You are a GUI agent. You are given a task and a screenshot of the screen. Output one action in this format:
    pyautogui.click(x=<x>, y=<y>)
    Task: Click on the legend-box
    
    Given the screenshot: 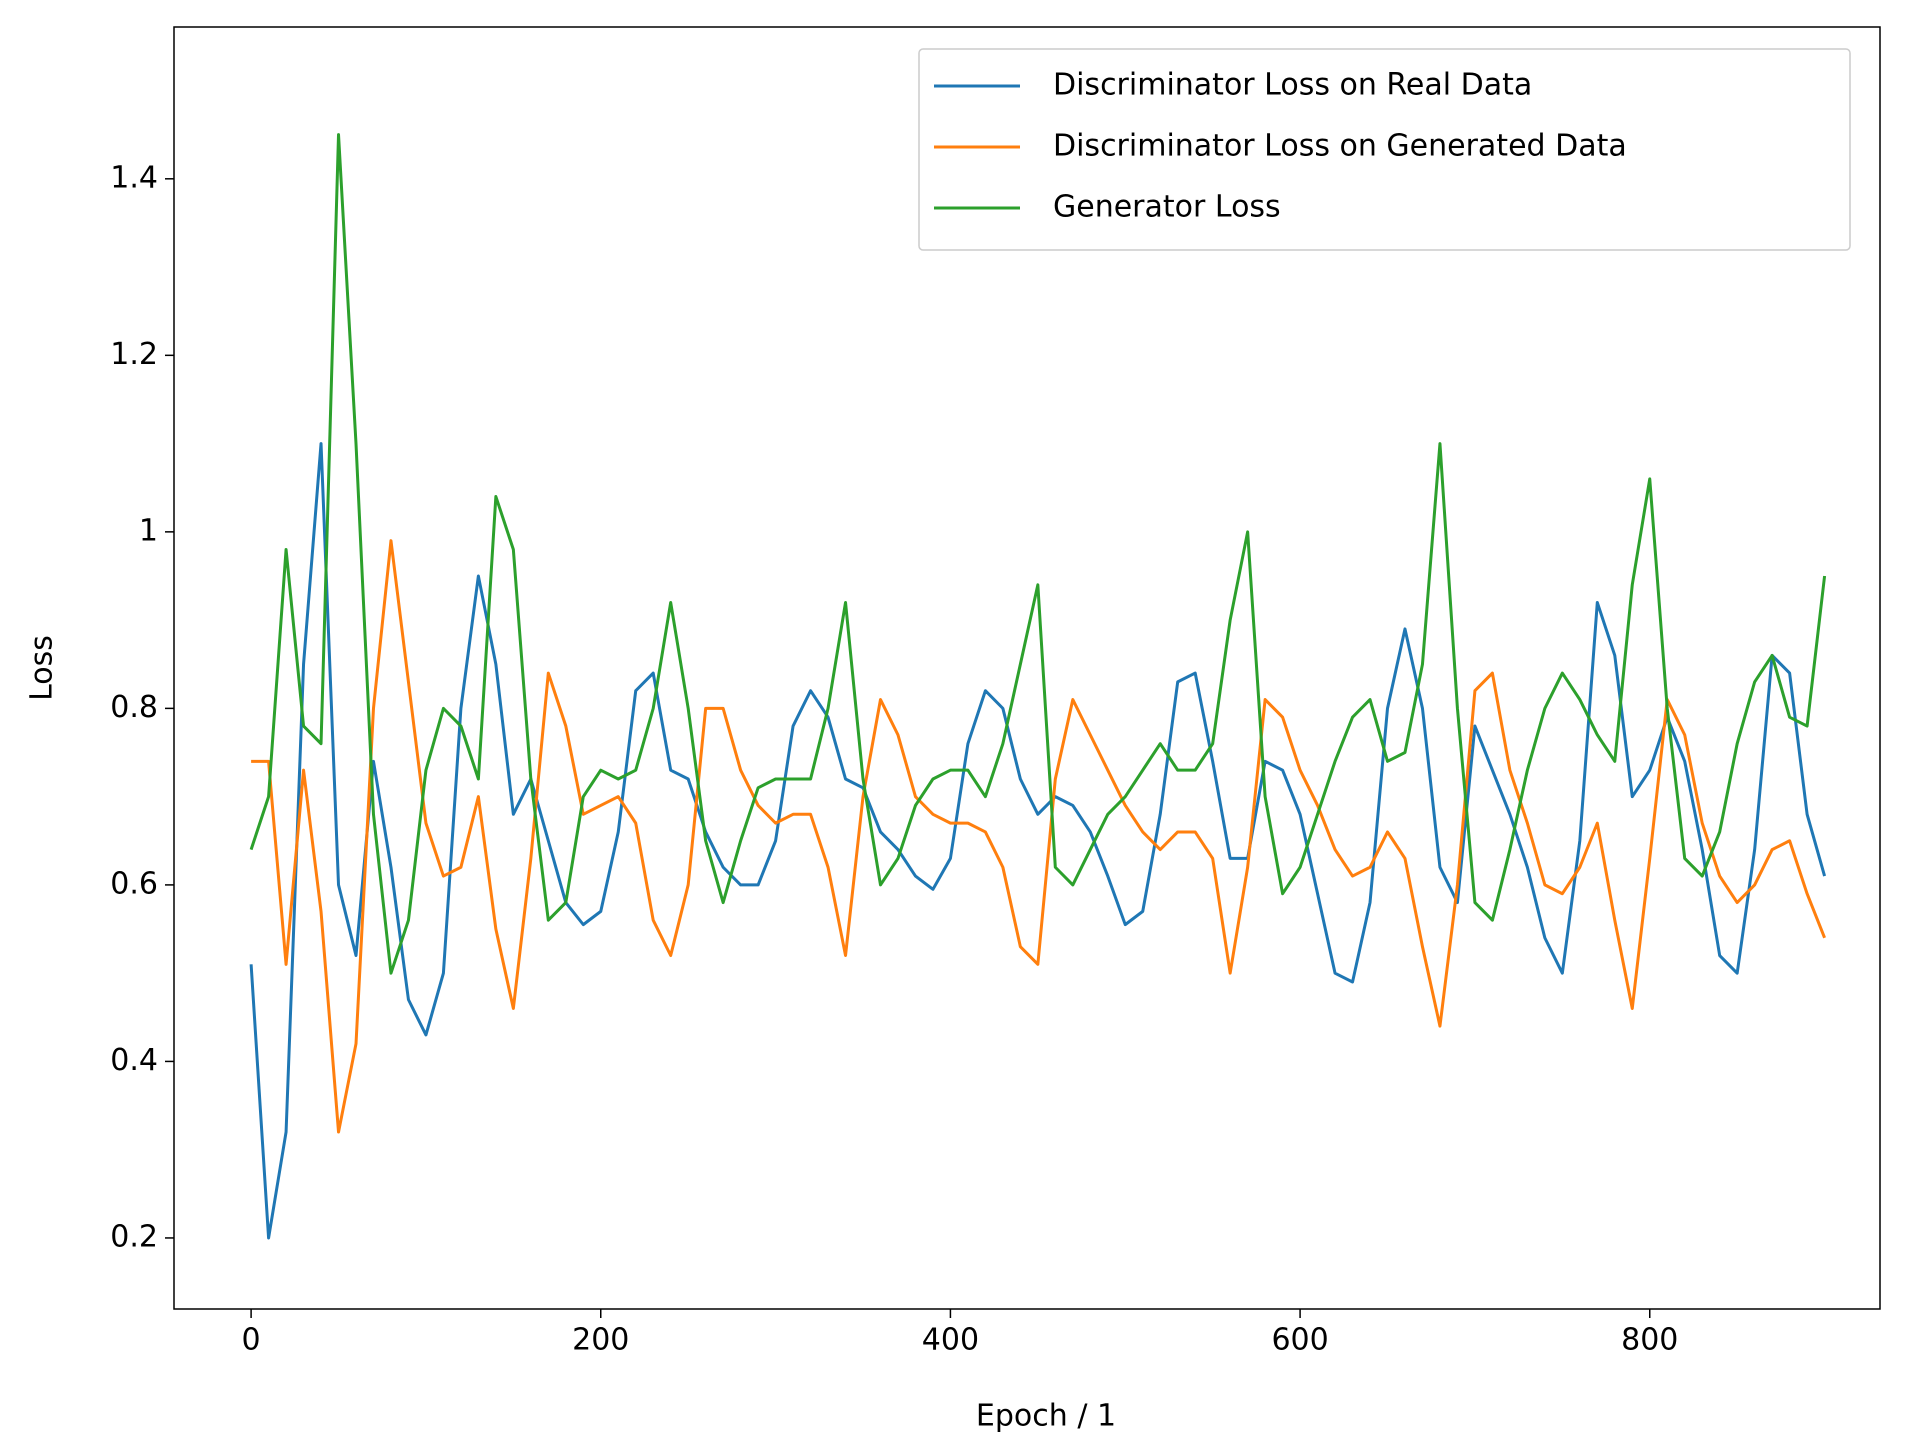 What is the action you would take?
    pyautogui.click(x=1384, y=149)
    